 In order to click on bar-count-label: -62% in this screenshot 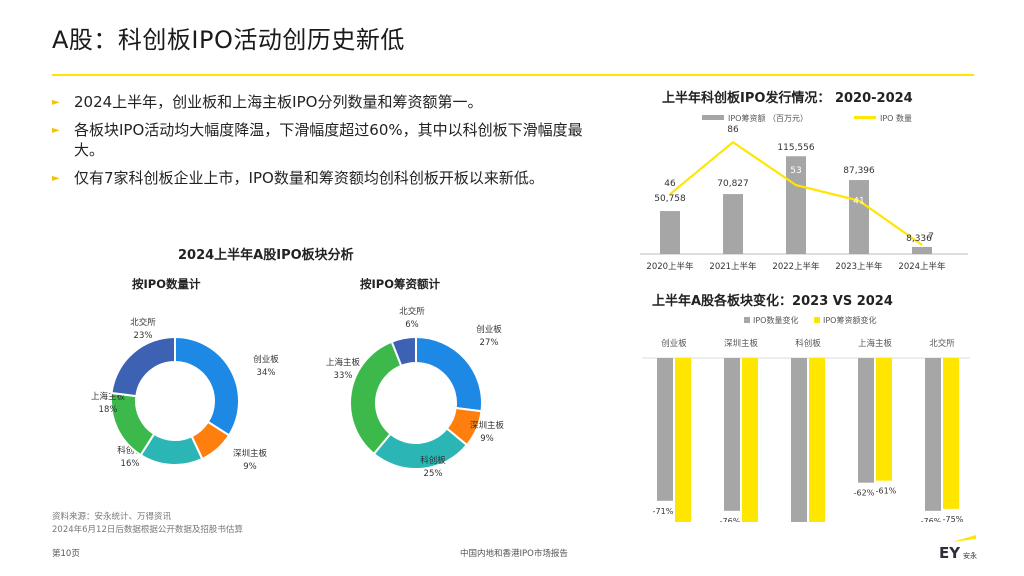, I will do `click(864, 493)`.